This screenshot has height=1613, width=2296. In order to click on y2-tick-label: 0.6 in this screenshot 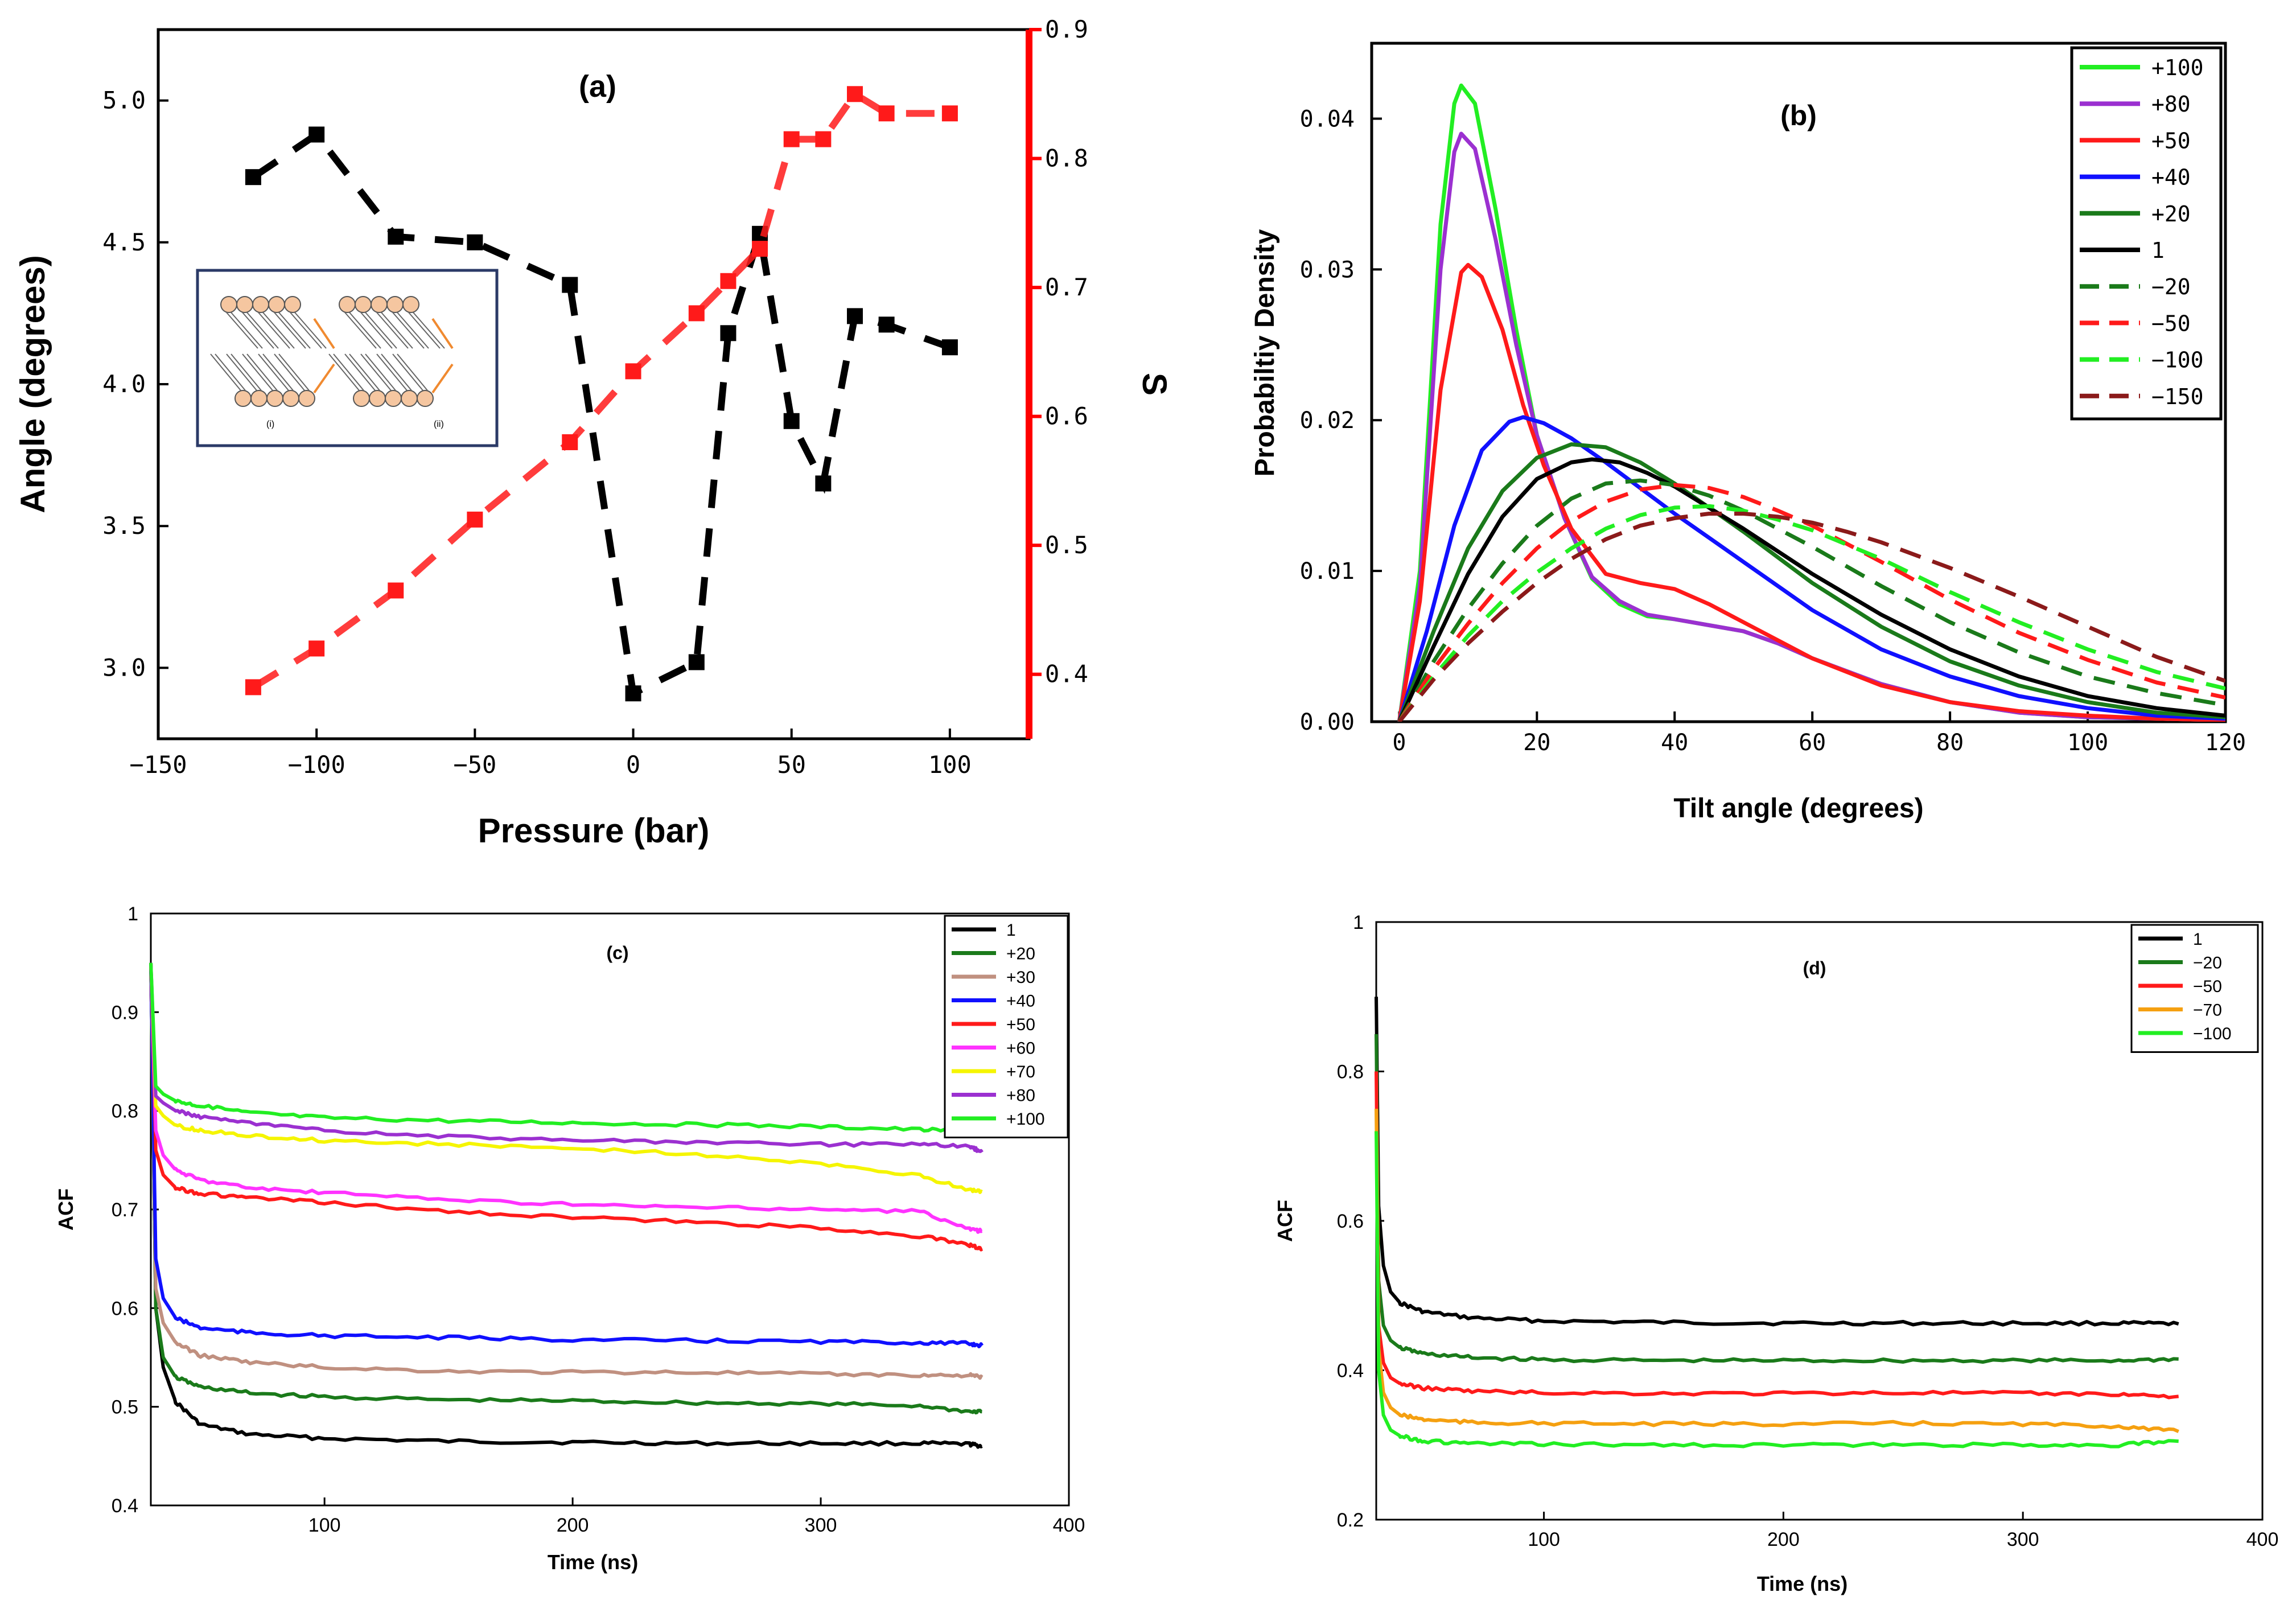, I will do `click(1066, 416)`.